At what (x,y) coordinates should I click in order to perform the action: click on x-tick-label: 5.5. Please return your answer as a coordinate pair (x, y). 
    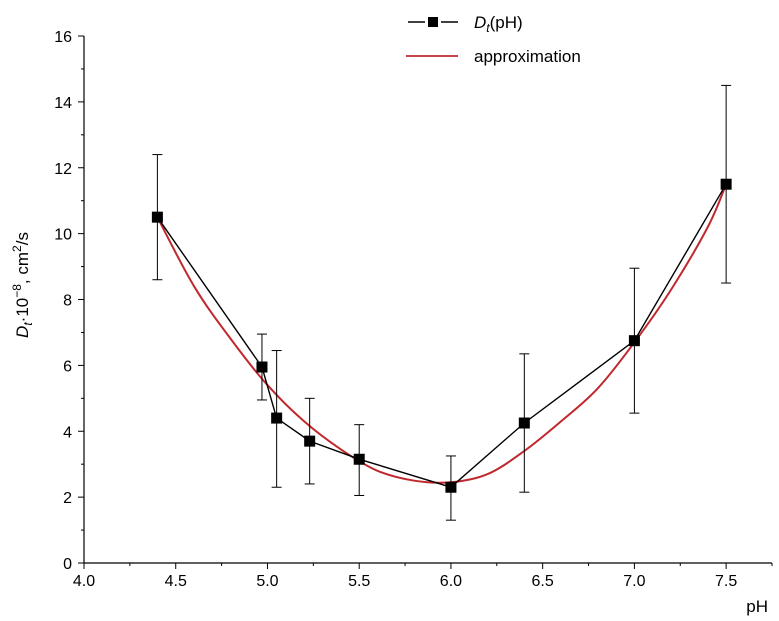
    Looking at the image, I should click on (359, 581).